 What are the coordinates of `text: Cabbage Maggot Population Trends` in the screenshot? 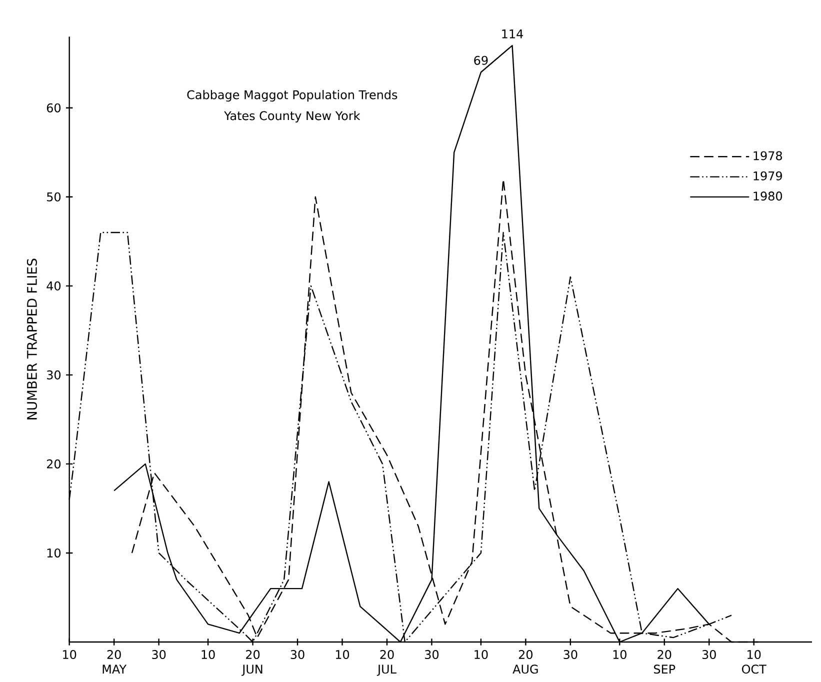 It's located at (292, 96).